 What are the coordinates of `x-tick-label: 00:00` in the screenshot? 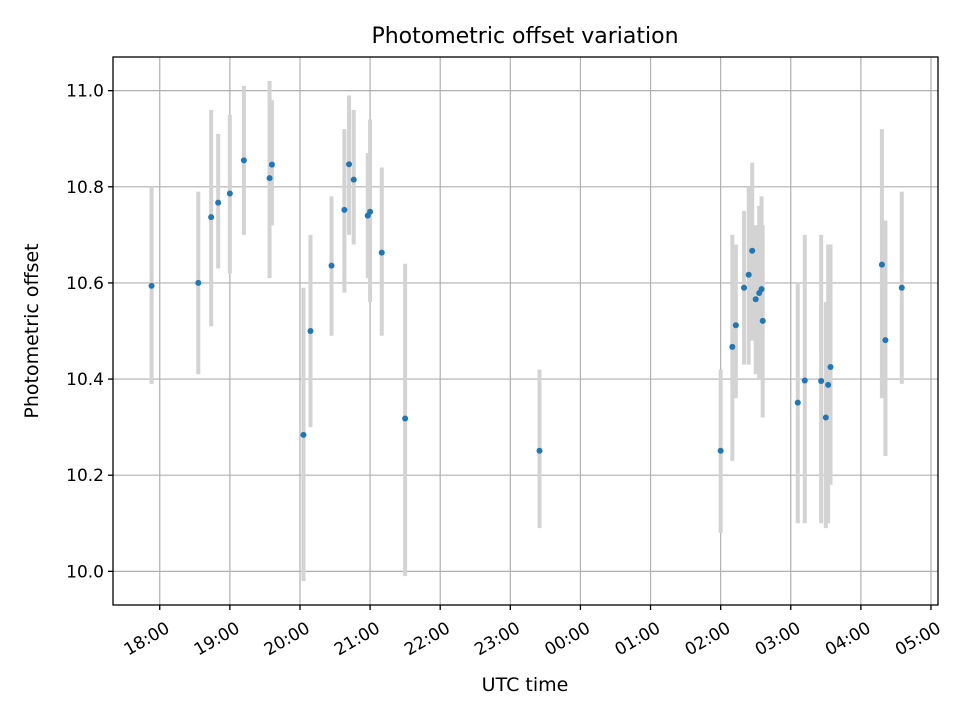 It's located at (567, 639).